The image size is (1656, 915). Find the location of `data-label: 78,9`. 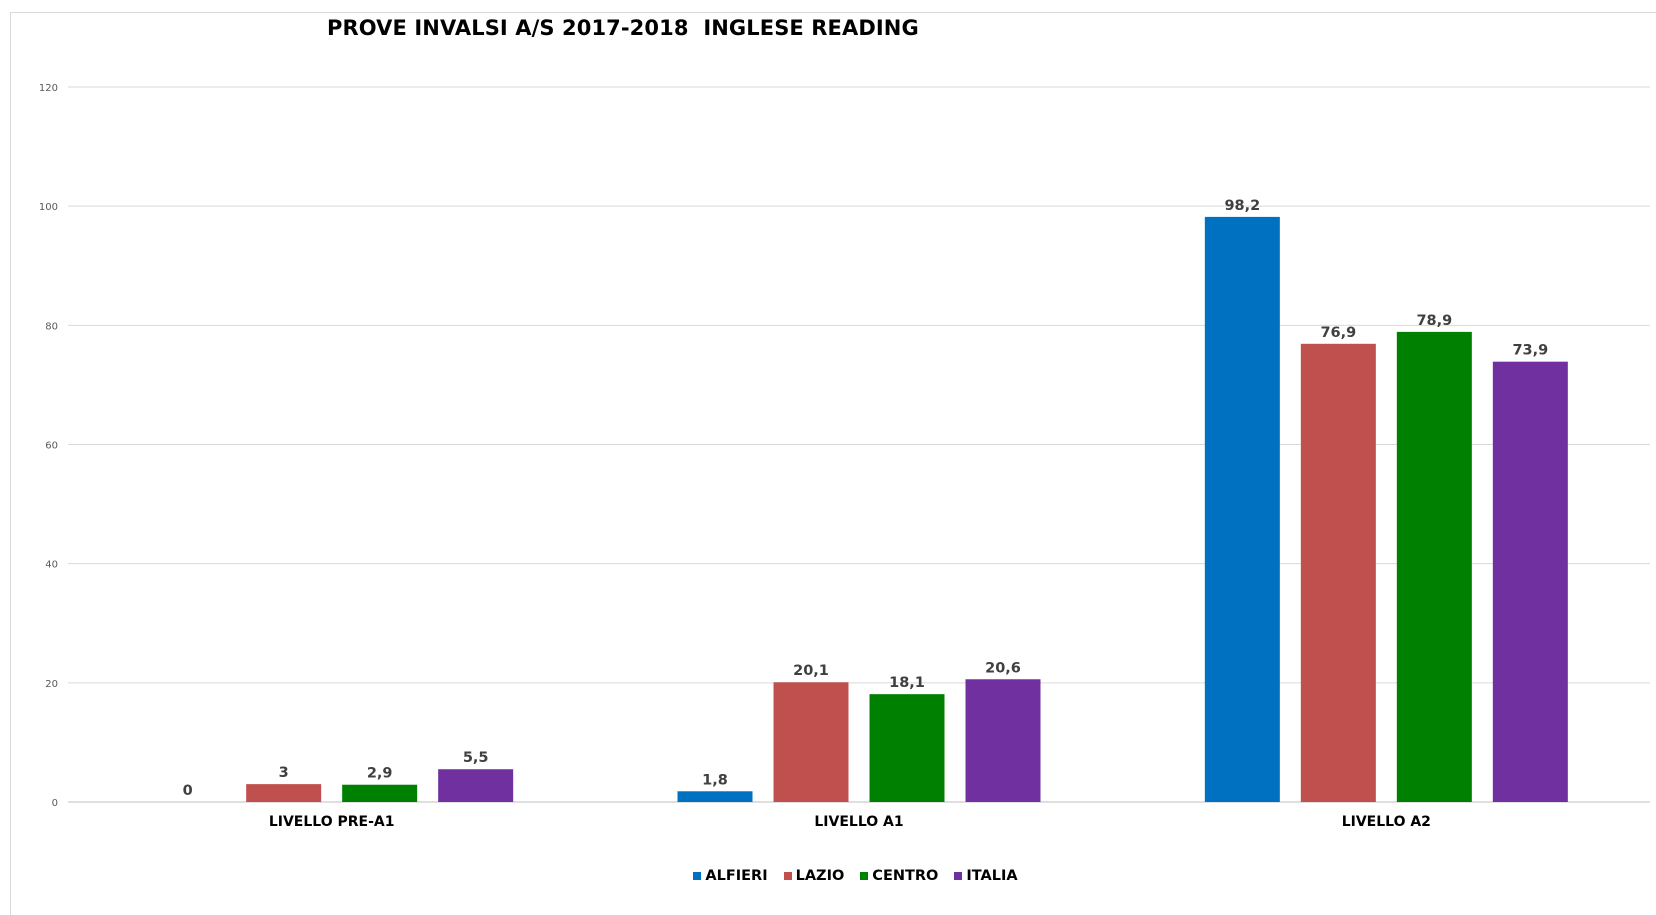

data-label: 78,9 is located at coordinates (1434, 321).